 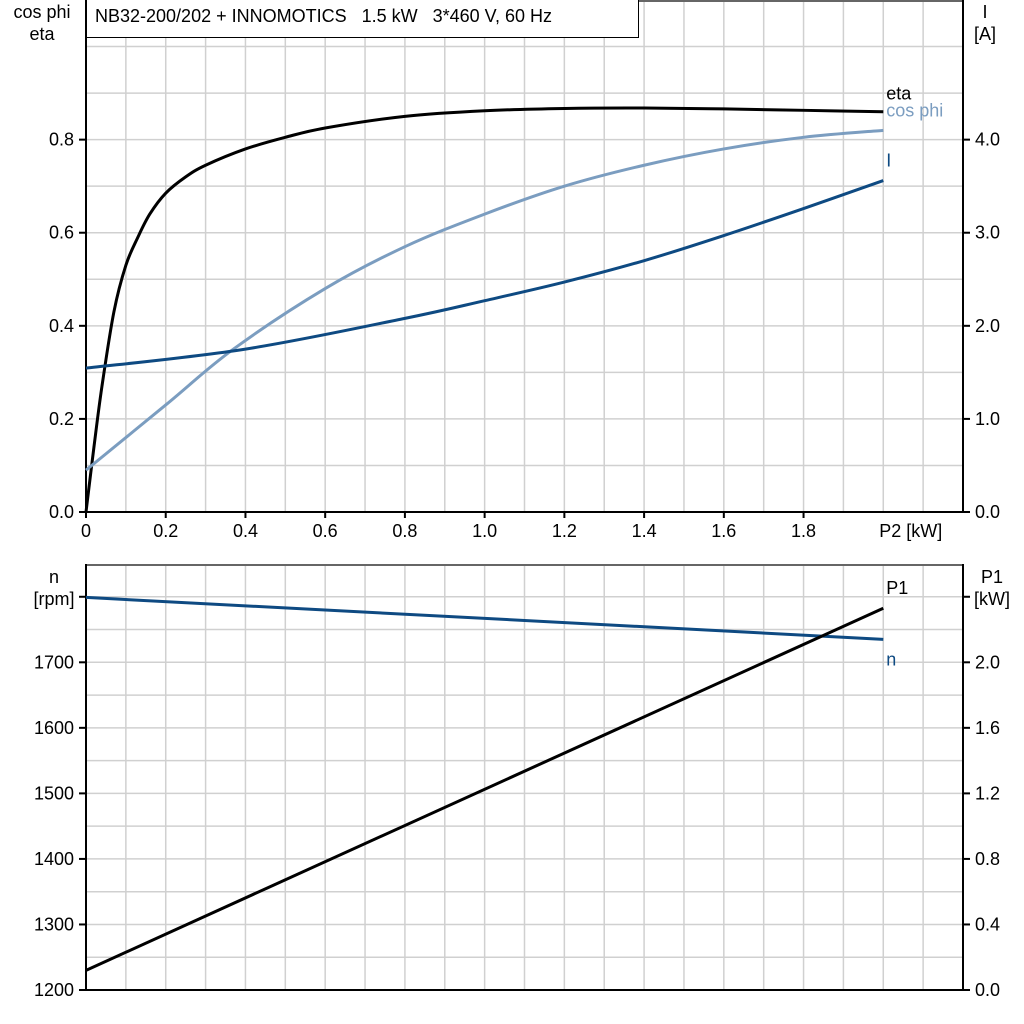 What do you see at coordinates (54, 728) in the screenshot?
I see `y-left-tick-label: 1600` at bounding box center [54, 728].